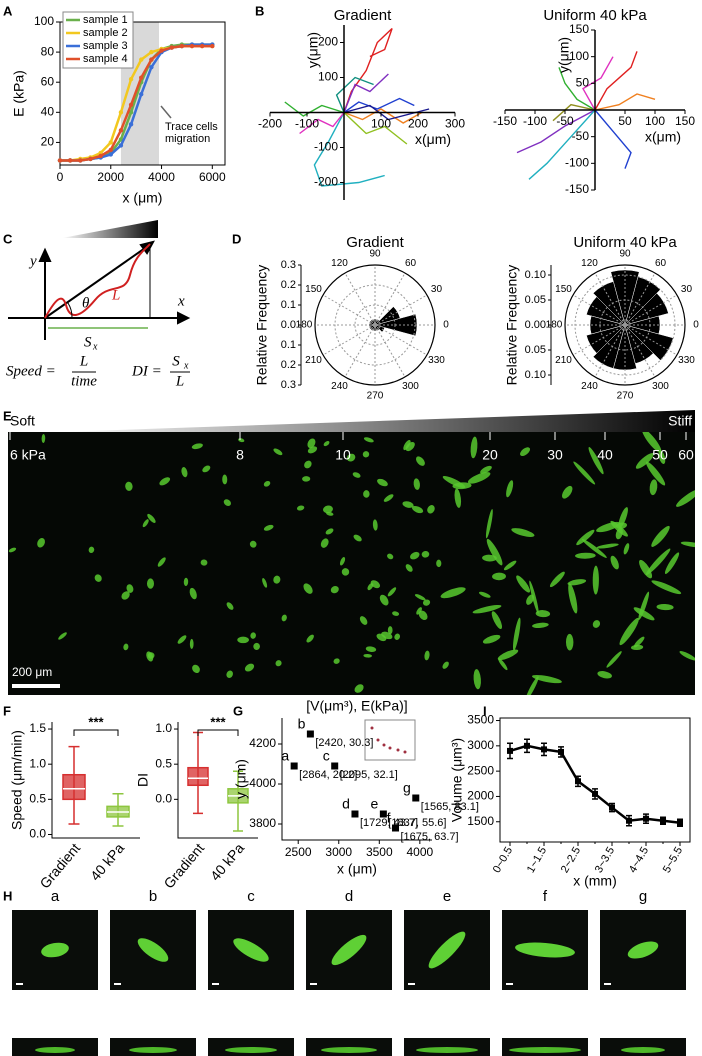 This screenshot has height=1056, width=702. Describe the element at coordinates (326, 147) in the screenshot. I see `y-tick-label: -100` at that location.